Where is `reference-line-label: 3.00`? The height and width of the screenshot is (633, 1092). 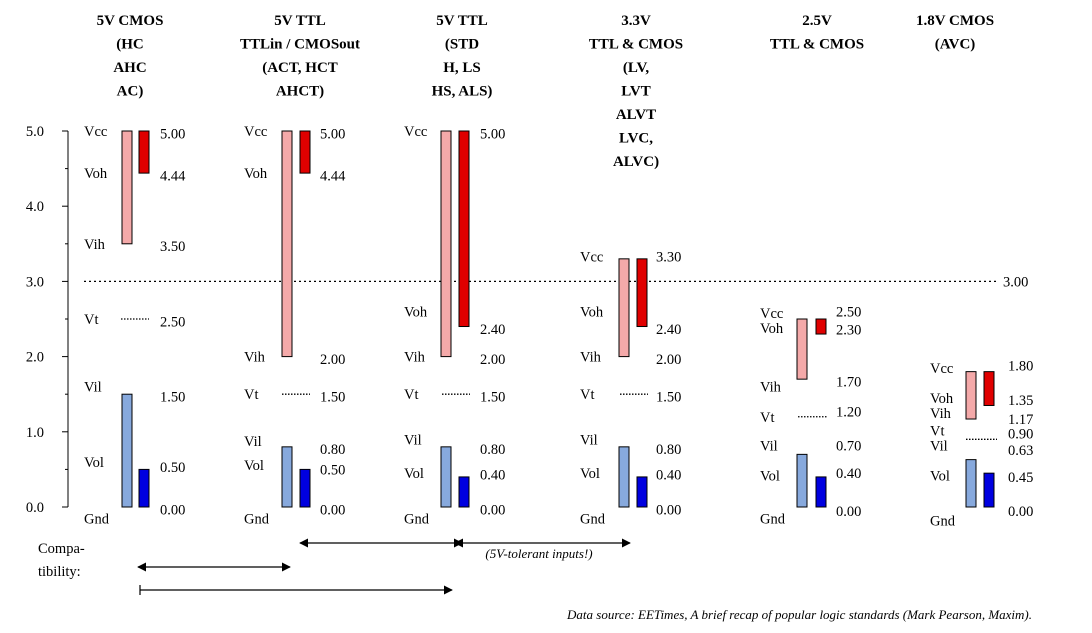 reference-line-label: 3.00 is located at coordinates (1015, 282).